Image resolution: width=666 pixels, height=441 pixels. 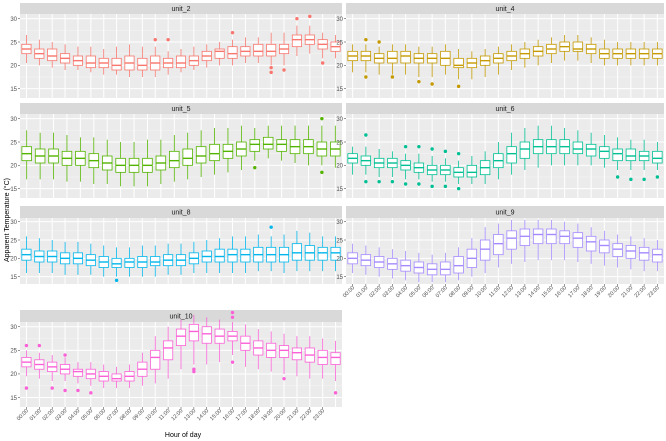 What do you see at coordinates (152, 415) in the screenshot?
I see `x-tick-label: 10:00` at bounding box center [152, 415].